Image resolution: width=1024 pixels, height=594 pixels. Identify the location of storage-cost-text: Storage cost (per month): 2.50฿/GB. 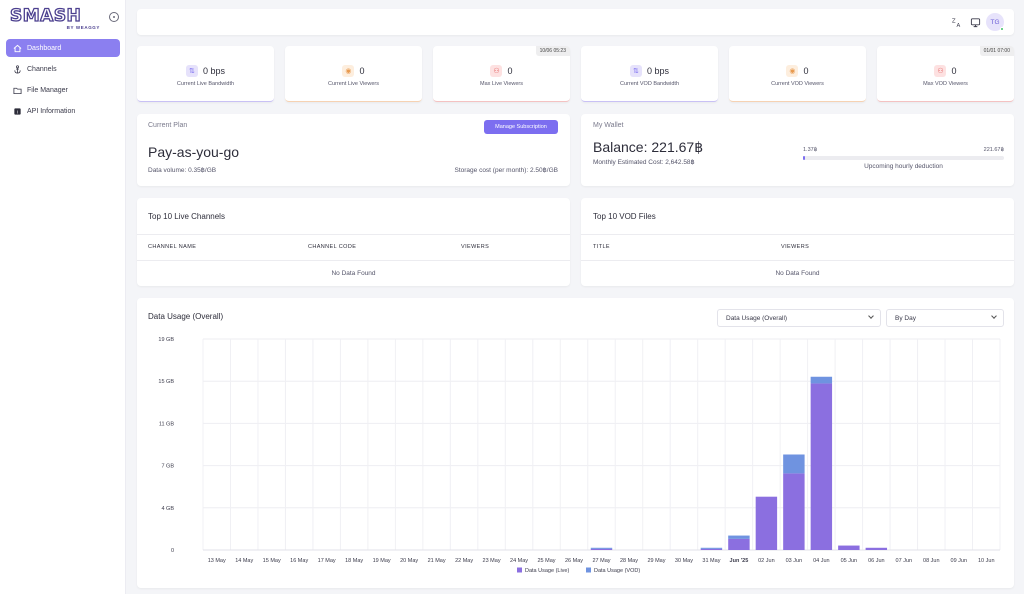
(506, 170).